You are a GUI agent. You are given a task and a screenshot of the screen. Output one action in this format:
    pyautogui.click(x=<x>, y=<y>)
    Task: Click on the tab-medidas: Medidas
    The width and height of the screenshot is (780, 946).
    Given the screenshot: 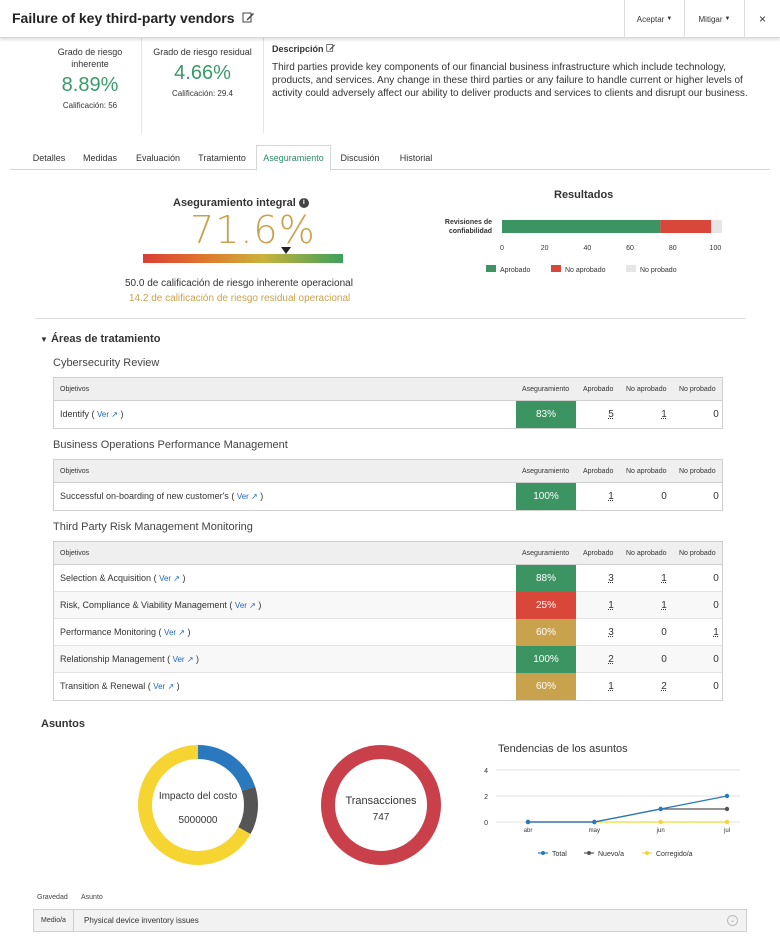 What is the action you would take?
    pyautogui.click(x=100, y=157)
    